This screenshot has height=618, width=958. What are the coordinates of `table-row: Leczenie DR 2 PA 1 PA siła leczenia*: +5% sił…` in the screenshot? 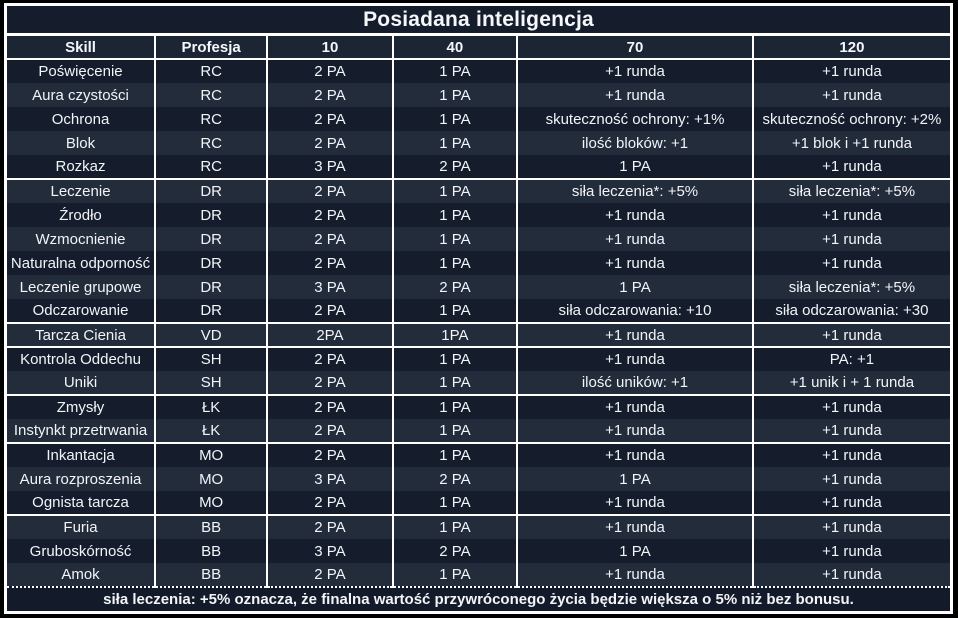 It's located at (478, 190).